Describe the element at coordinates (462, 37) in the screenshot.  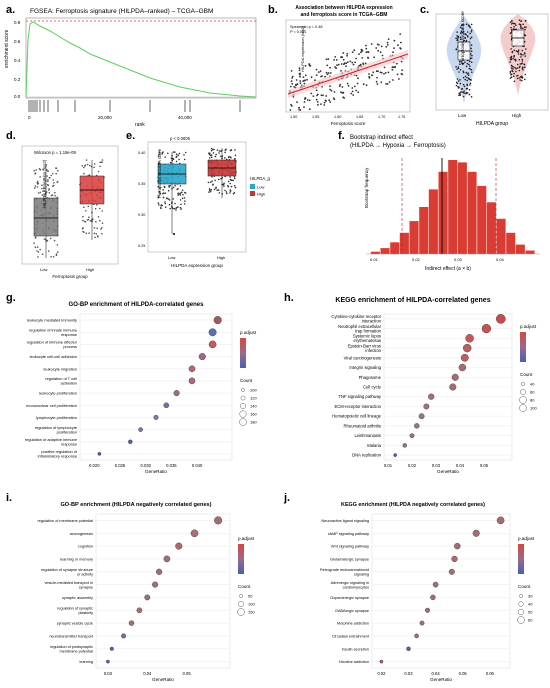
I see `c-ylabel: Ferroptosis ssGSEA score` at that location.